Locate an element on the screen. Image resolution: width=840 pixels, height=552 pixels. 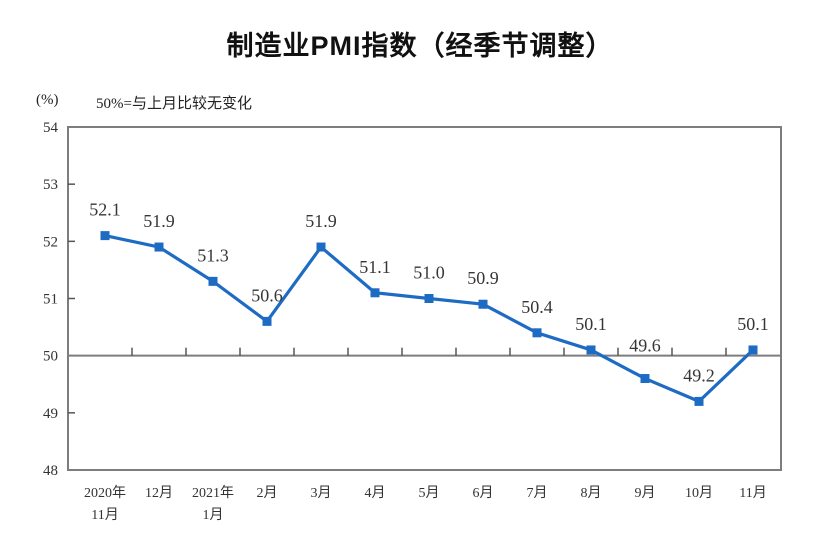
data-point-label: 52.1 is located at coordinates (105, 210).